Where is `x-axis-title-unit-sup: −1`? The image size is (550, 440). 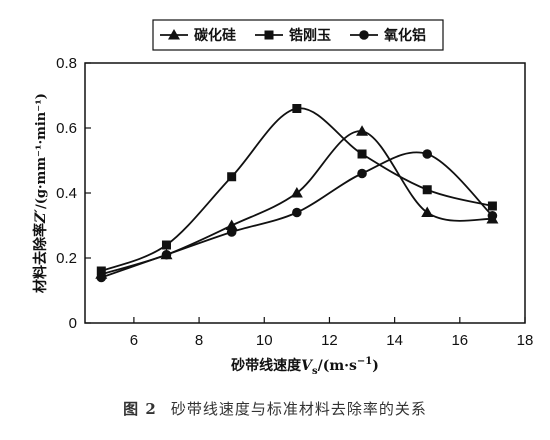
x-axis-title-unit-sup: −1 is located at coordinates (364, 361).